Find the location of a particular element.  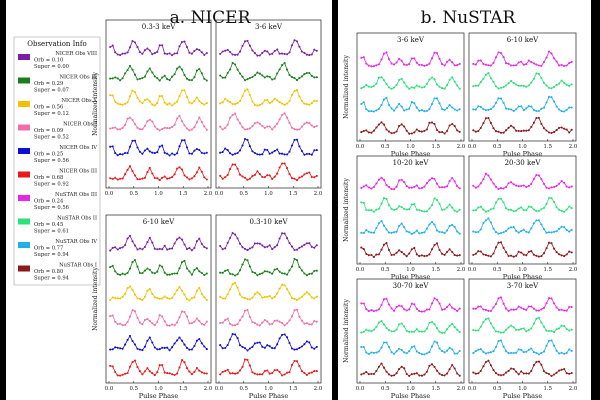

nicer-title: a. NICER is located at coordinates (211, 18).